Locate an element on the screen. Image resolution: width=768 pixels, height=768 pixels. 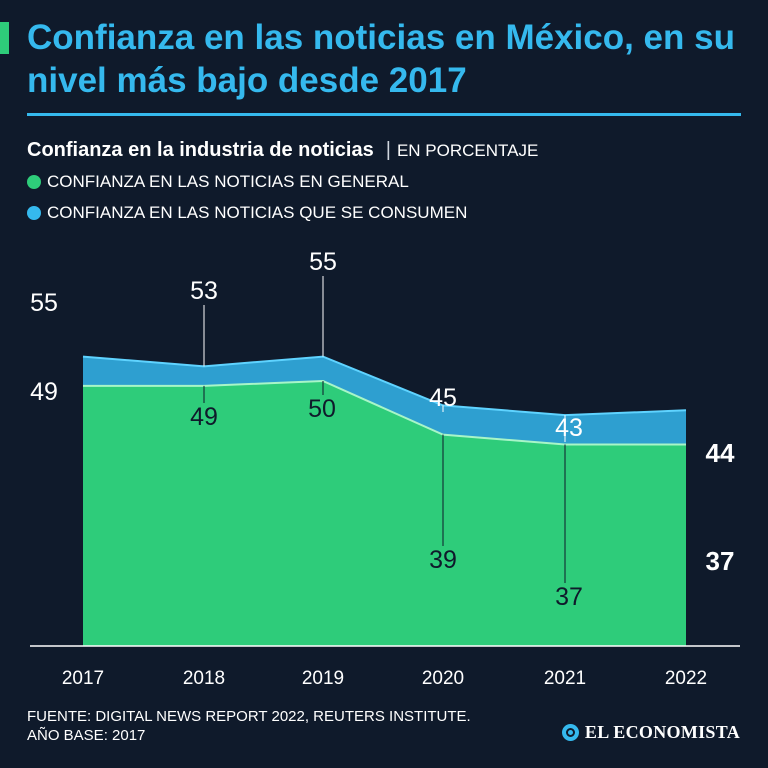
data-label-consumed: 53 is located at coordinates (204, 291).